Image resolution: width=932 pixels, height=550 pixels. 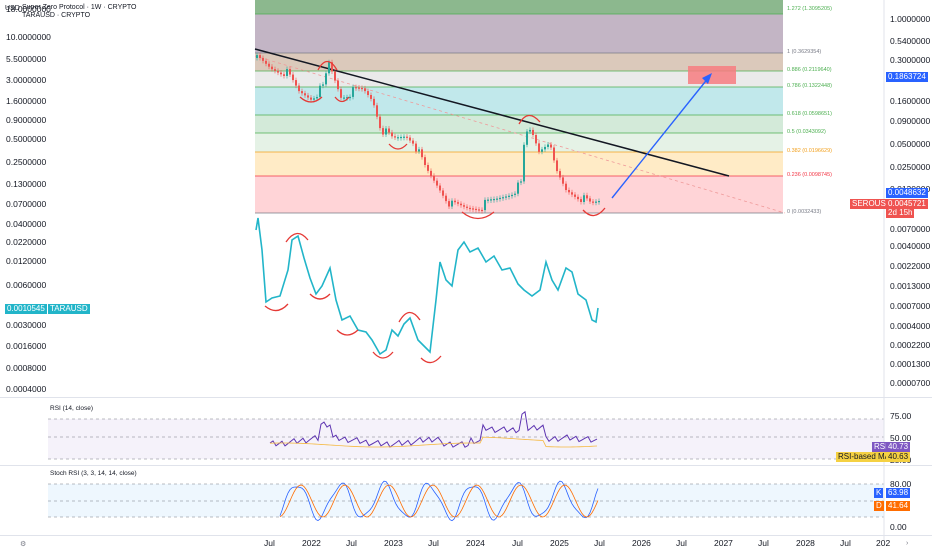 What do you see at coordinates (466, 431) in the screenshot?
I see `rsi-pane` at bounding box center [466, 431].